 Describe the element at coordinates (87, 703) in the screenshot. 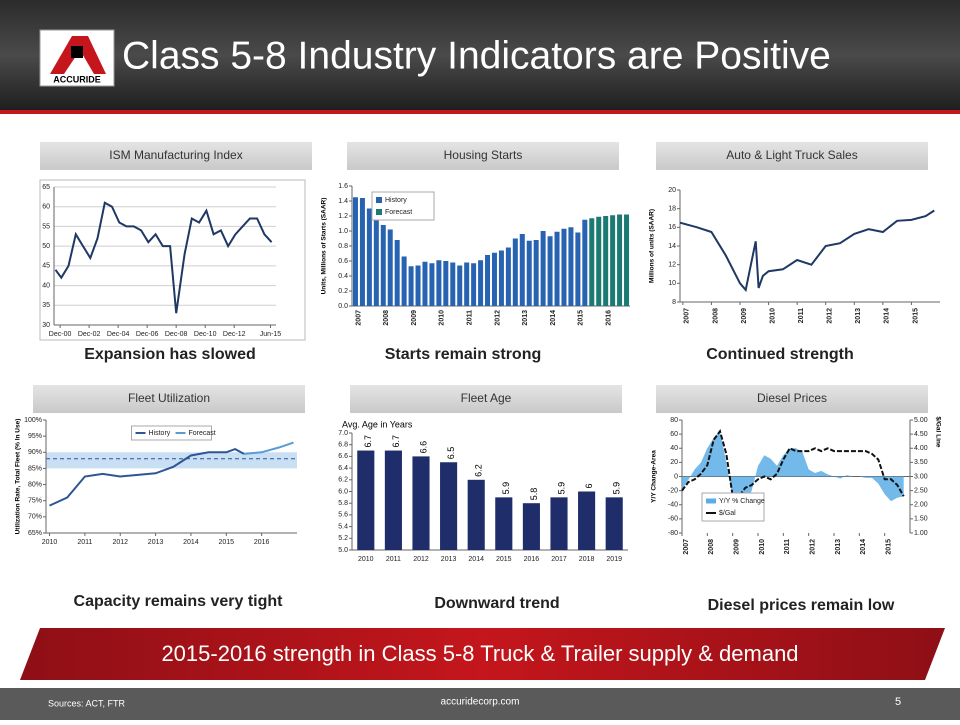

I see `footer-sources: Sources: ACT, FTR` at that location.